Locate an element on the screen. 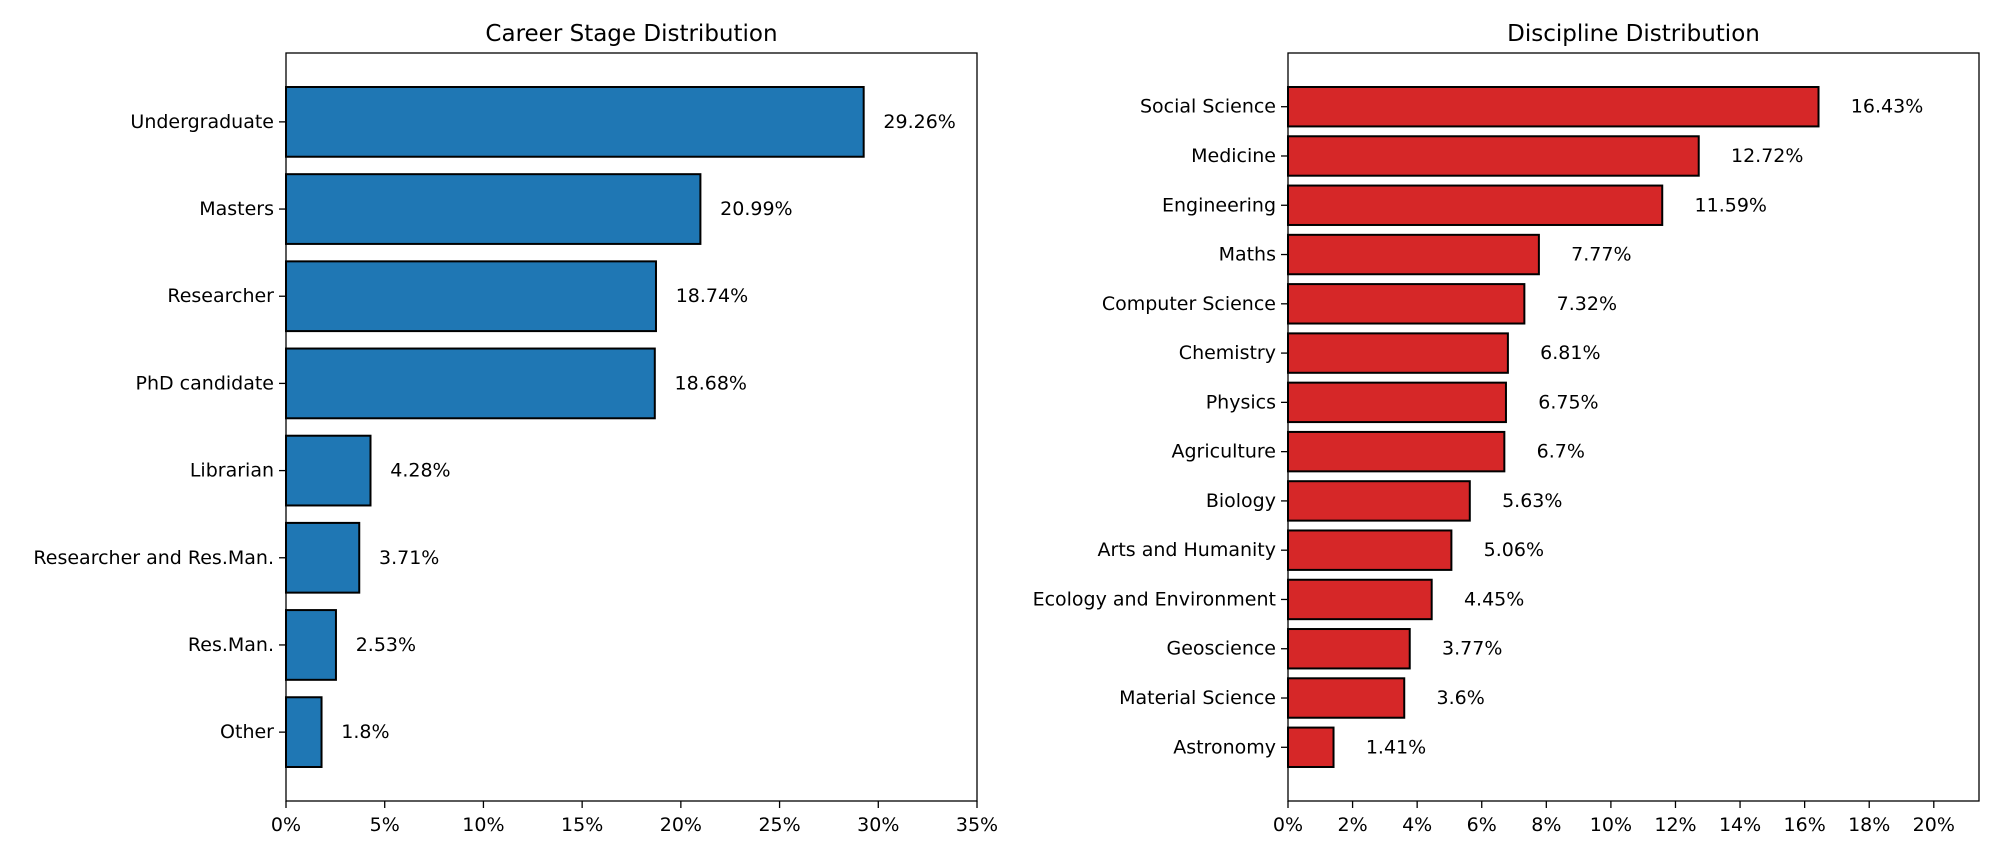 The height and width of the screenshot is (856, 2000). y-tick-label: Maths is located at coordinates (1247, 255).